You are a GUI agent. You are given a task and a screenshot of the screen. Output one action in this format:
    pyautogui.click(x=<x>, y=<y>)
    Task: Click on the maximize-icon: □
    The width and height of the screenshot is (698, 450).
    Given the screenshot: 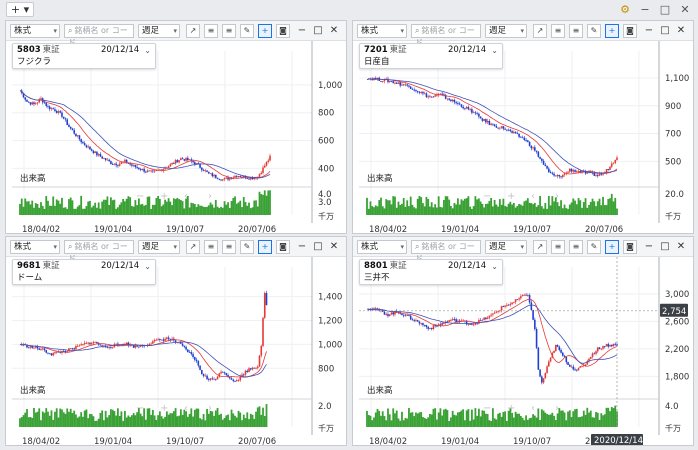 What is the action you would take?
    pyautogui.click(x=665, y=9)
    